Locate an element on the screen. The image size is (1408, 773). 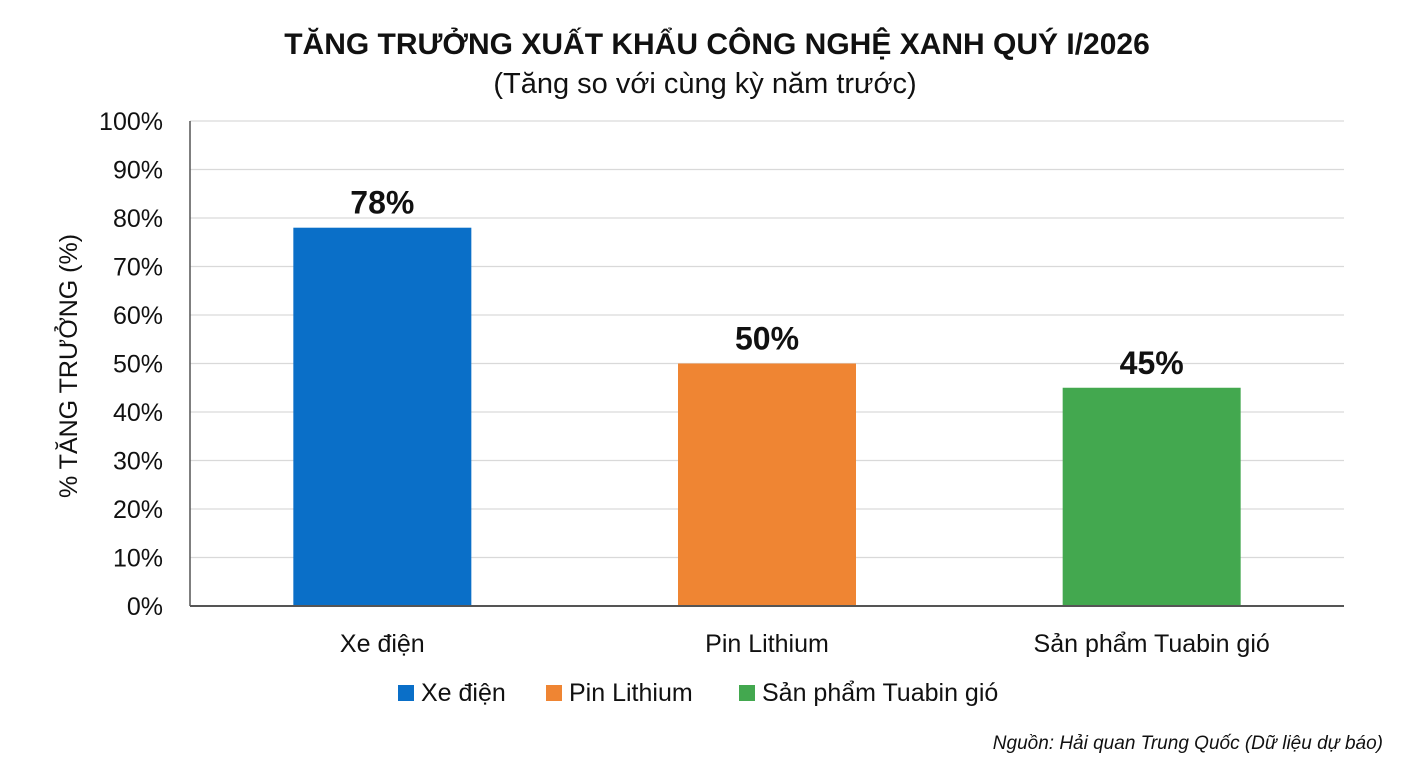
y-tick-label: 20% is located at coordinates (138, 510).